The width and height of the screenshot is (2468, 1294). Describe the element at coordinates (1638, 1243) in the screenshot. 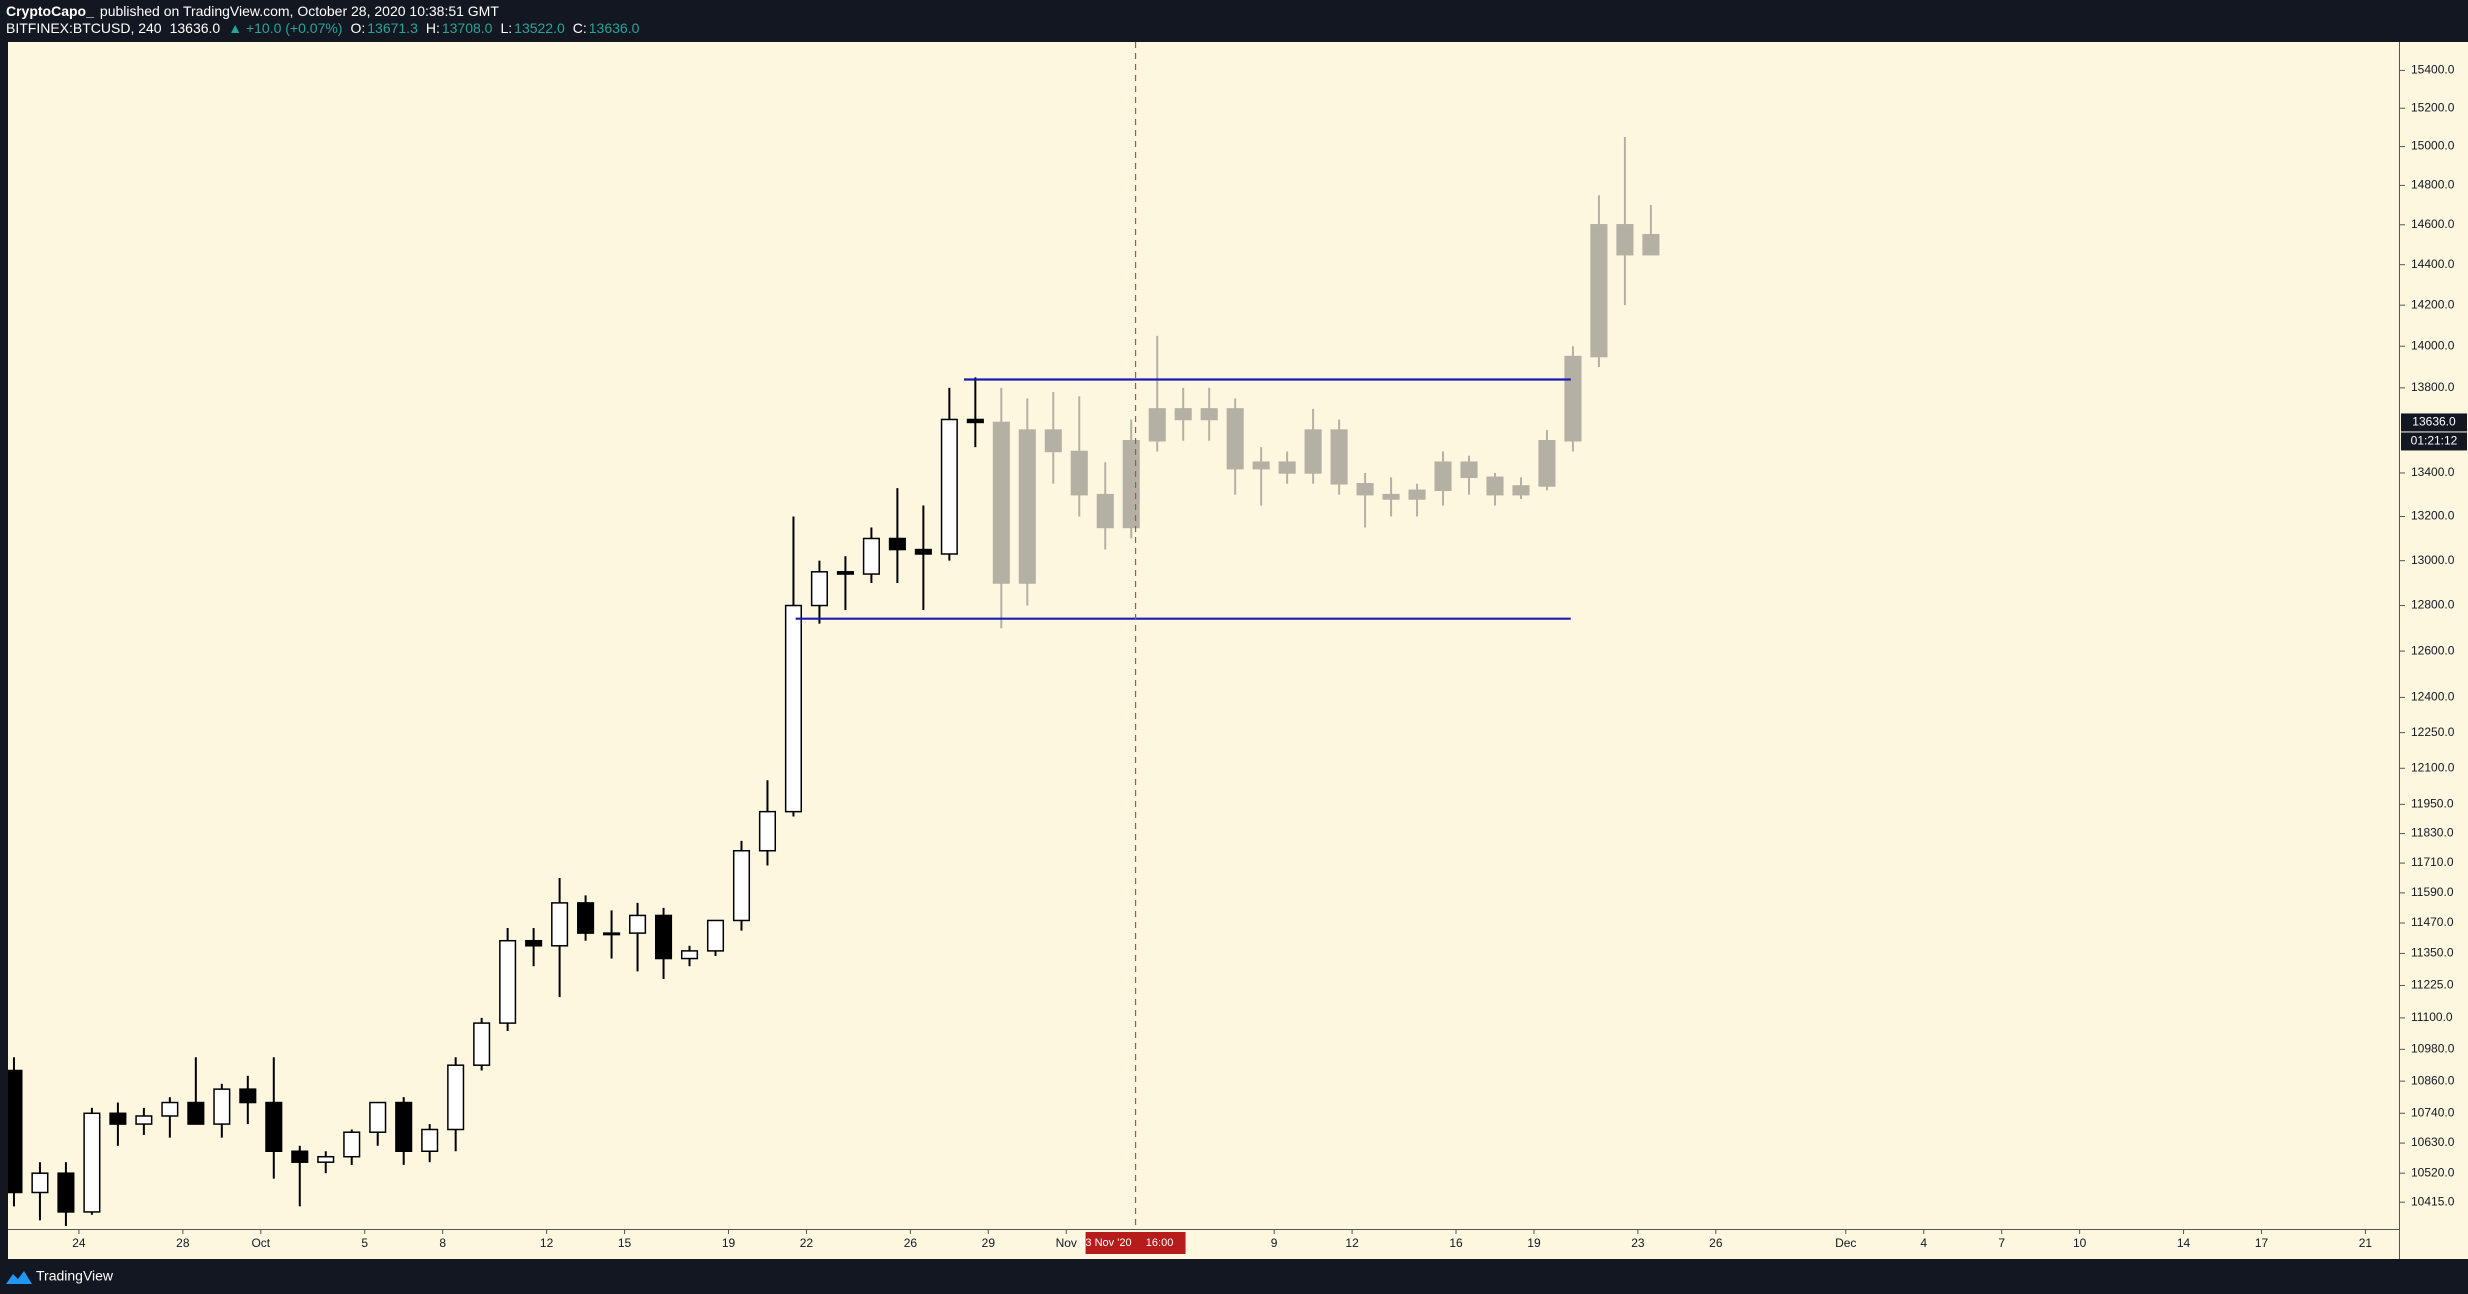

I see `x-tick-label: 23` at that location.